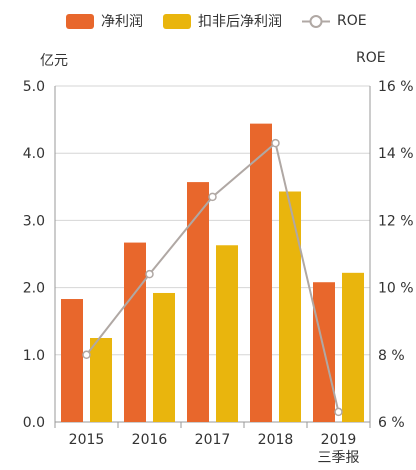 This screenshot has height=470, width=416. Describe the element at coordinates (122, 22) in the screenshot. I see `legend-label-net-profit: 净利润` at that location.